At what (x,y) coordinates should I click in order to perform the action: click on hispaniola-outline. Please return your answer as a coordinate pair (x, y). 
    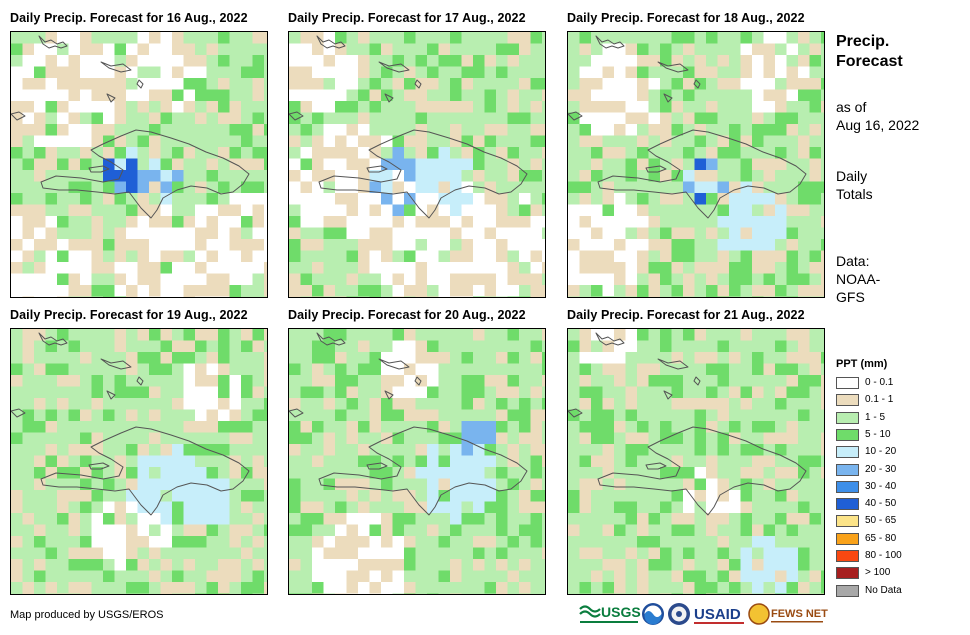
    Looking at the image, I should click on (423, 174).